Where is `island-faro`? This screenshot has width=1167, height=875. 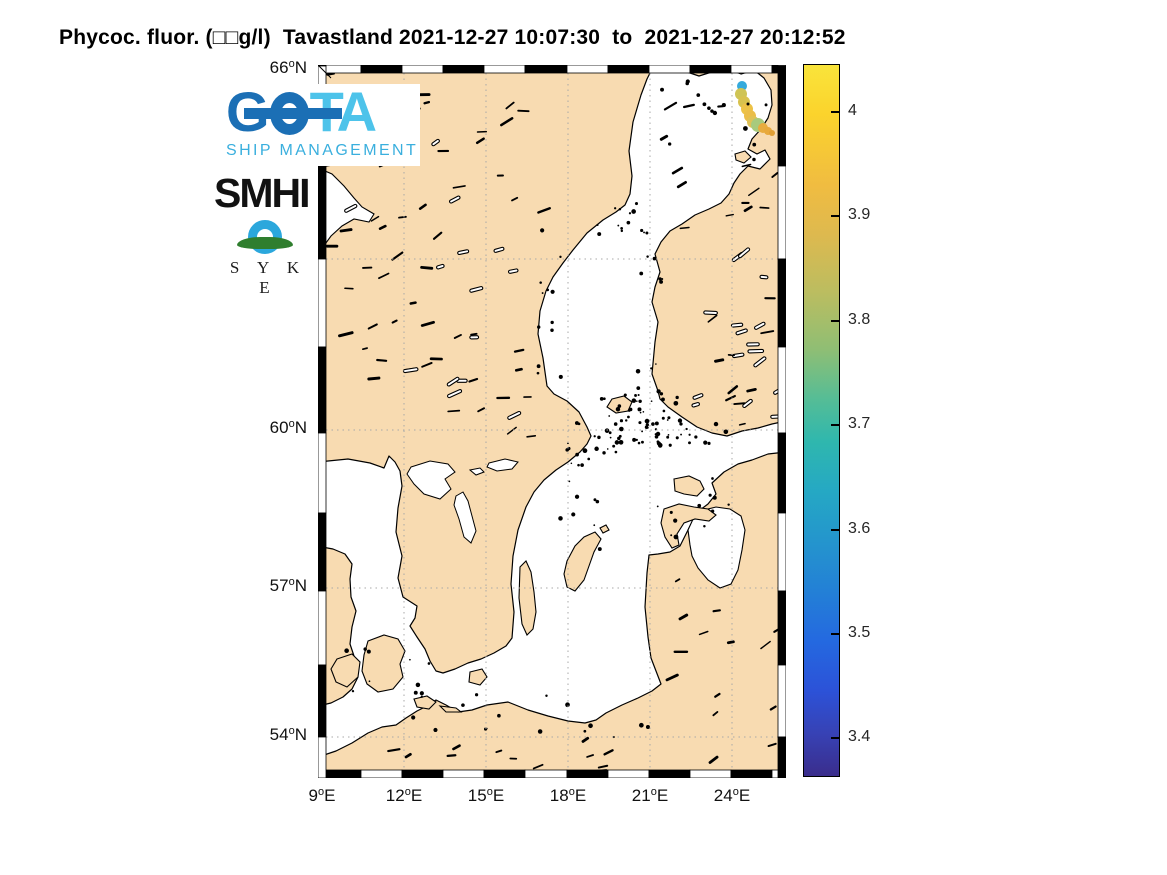 island-faro is located at coordinates (604, 529).